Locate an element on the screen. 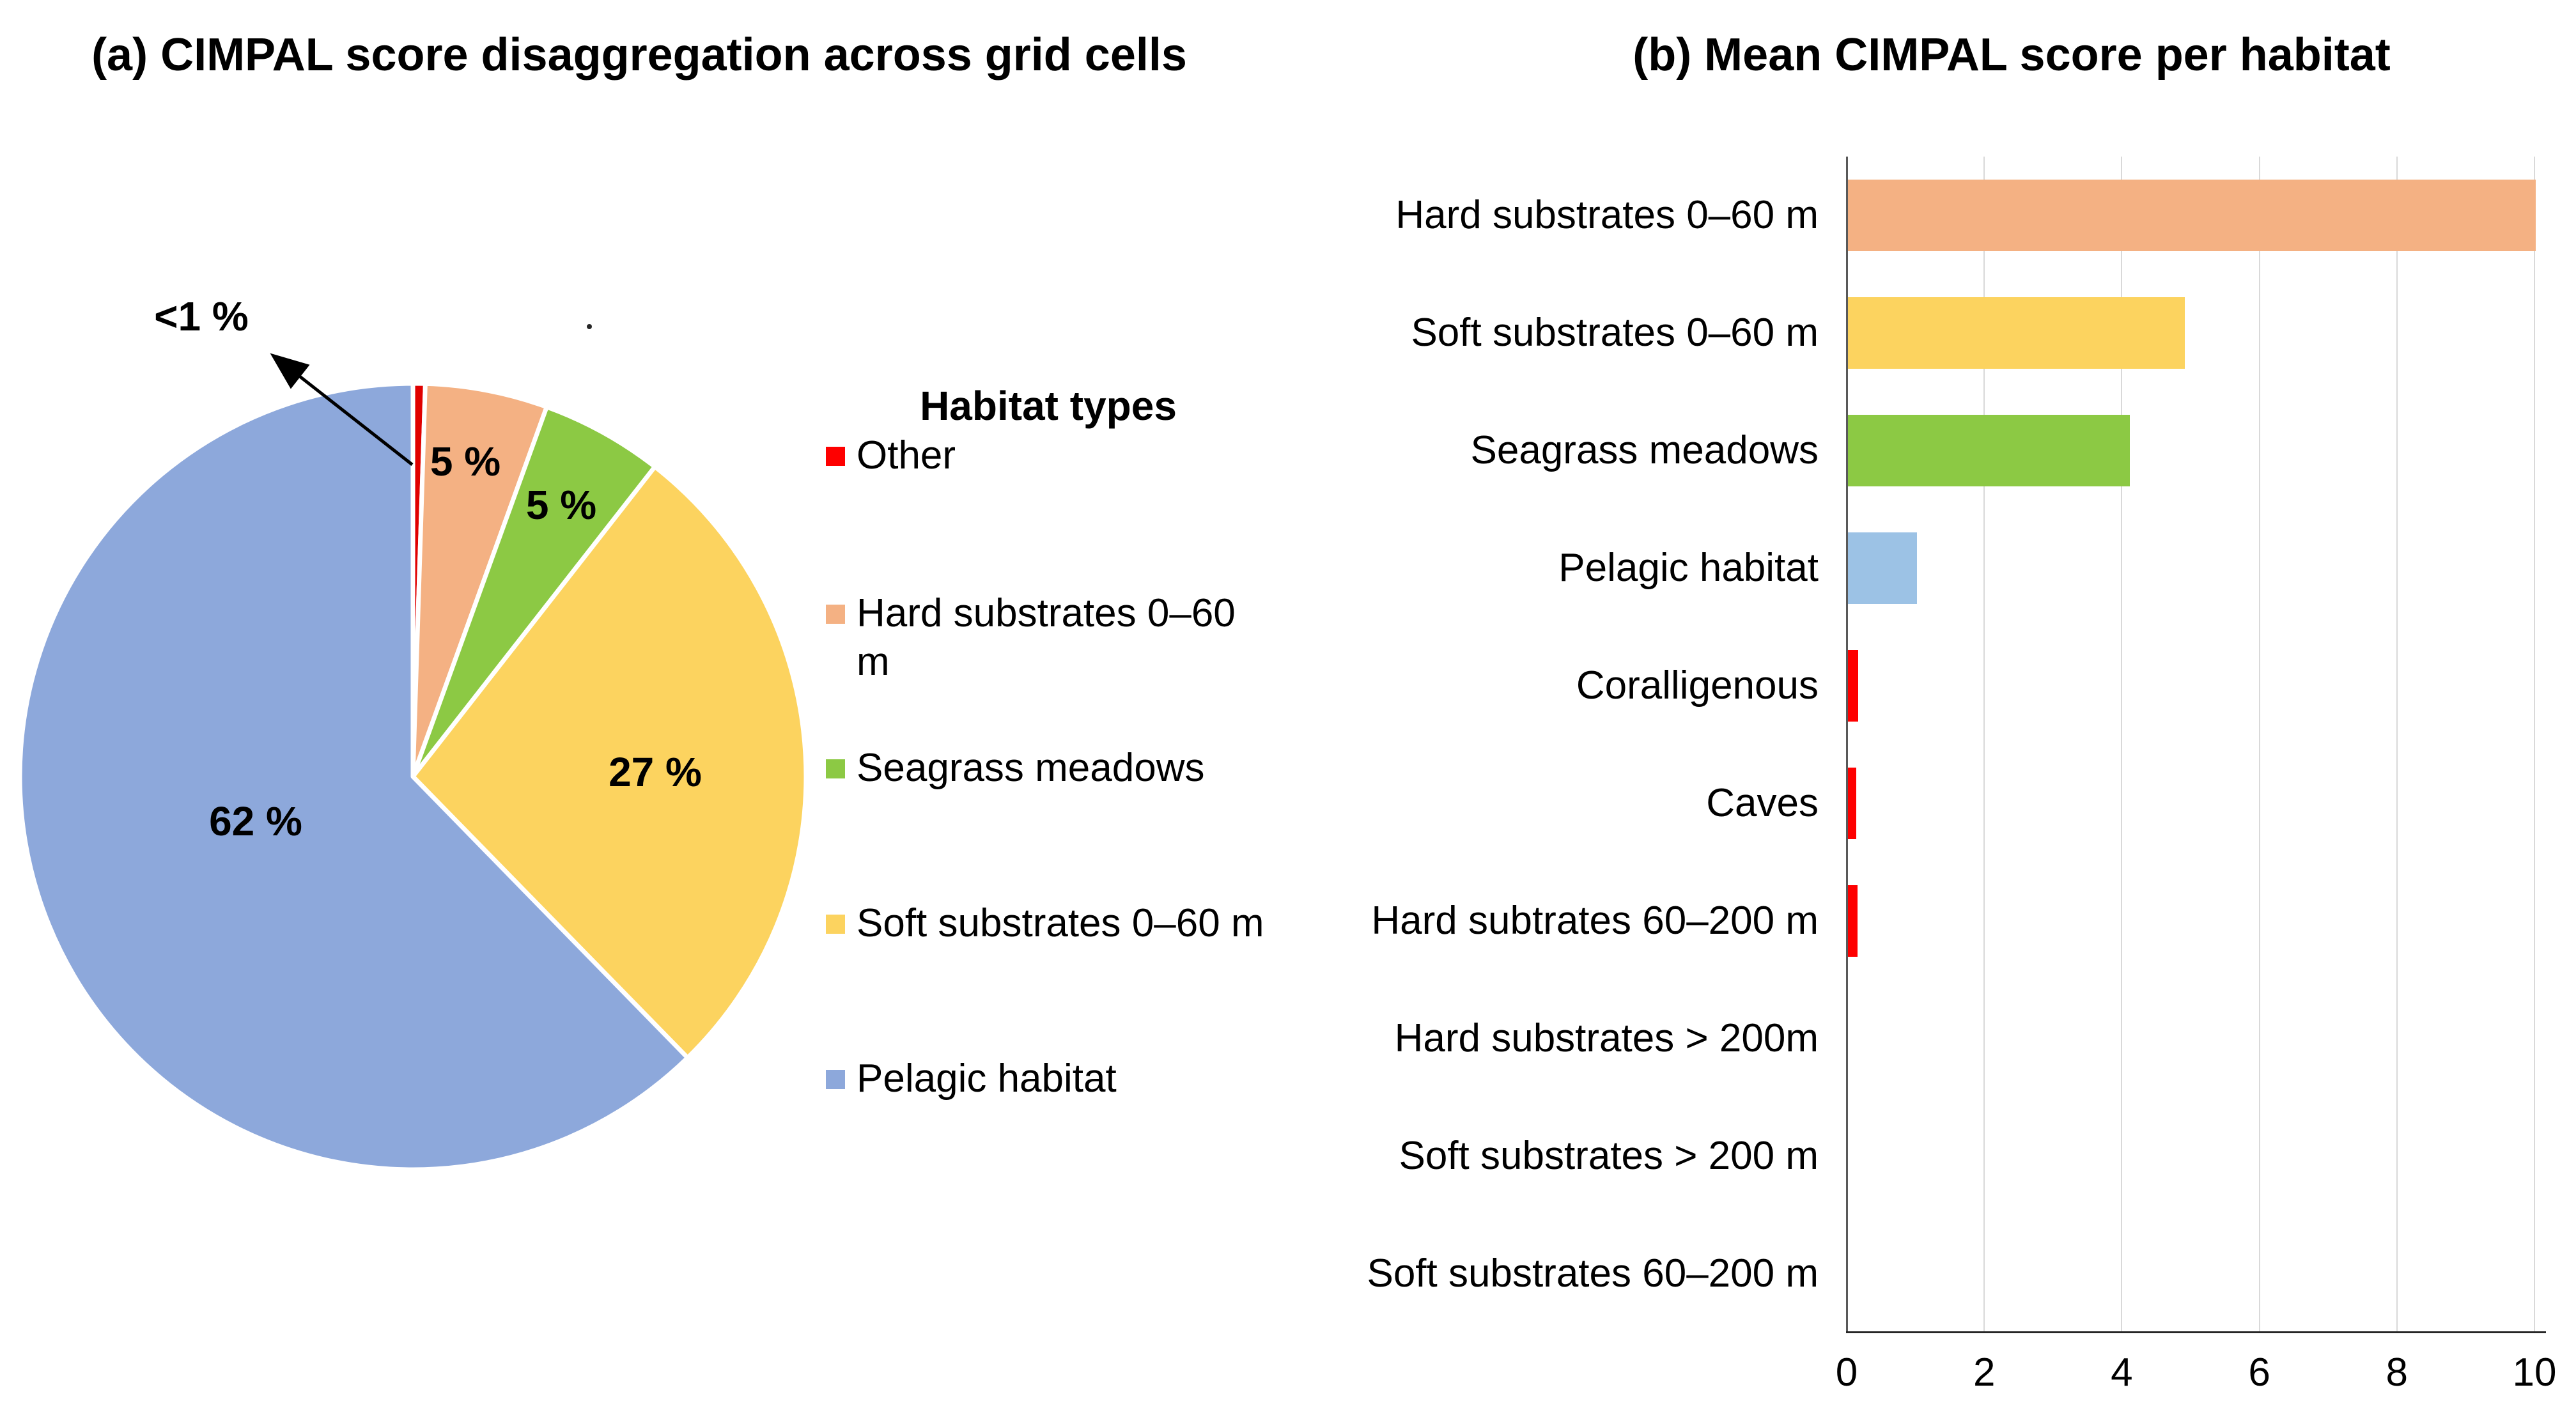 Image resolution: width=2576 pixels, height=1408 pixels. legend-label-hard-substrates-0-60-m: Hard substrates 0–60 m is located at coordinates (1046, 638).